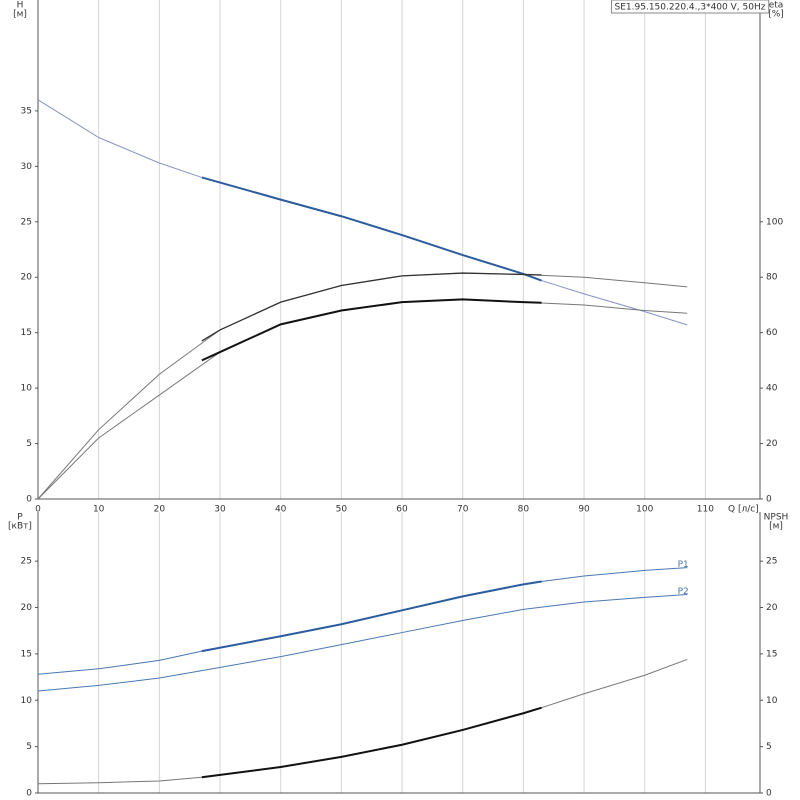 This screenshot has height=800, width=800. I want to click on series-label: P2, so click(683, 592).